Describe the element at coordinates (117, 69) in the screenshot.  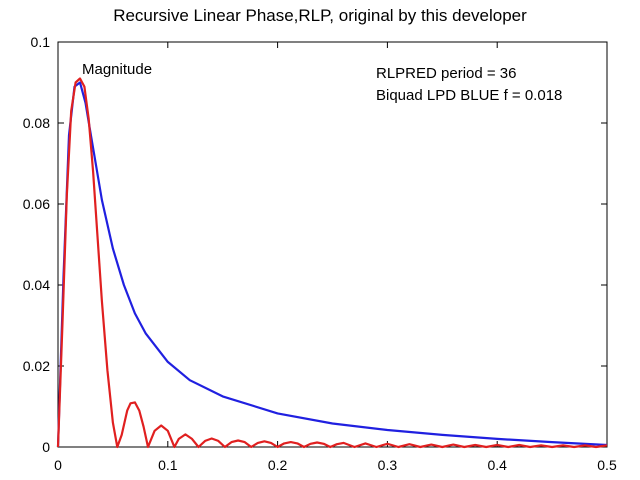
I see `annotation-magnitude: Magnitude` at that location.